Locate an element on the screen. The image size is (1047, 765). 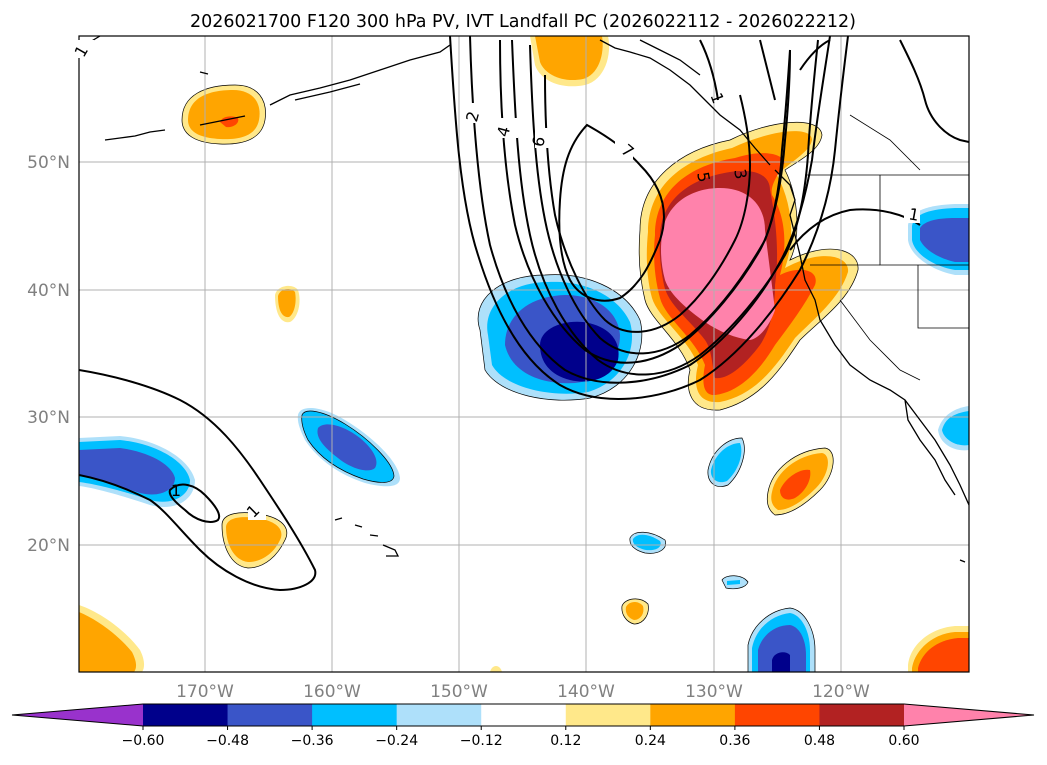
positive-anomaly-corners is located at coordinates (524, 638).